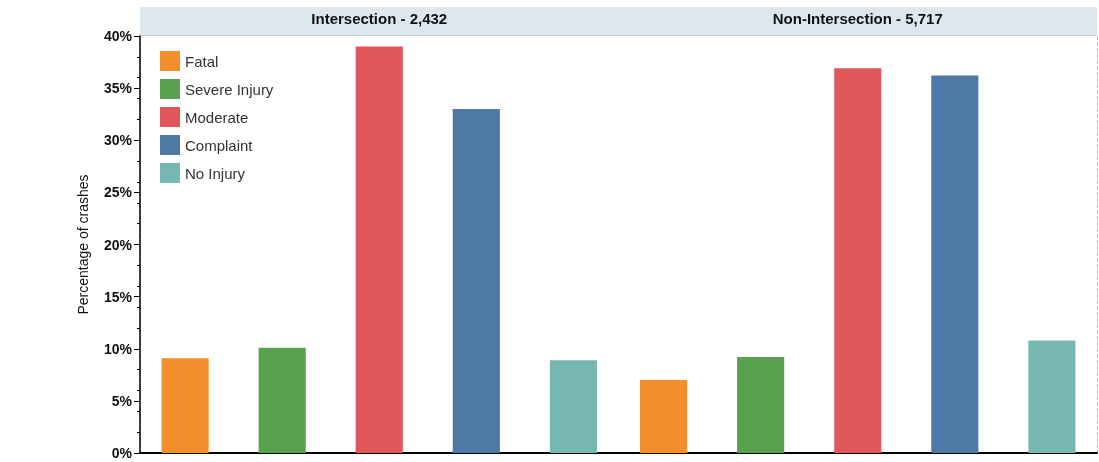  What do you see at coordinates (118, 192) in the screenshot?
I see `y-tick-label: 25%` at bounding box center [118, 192].